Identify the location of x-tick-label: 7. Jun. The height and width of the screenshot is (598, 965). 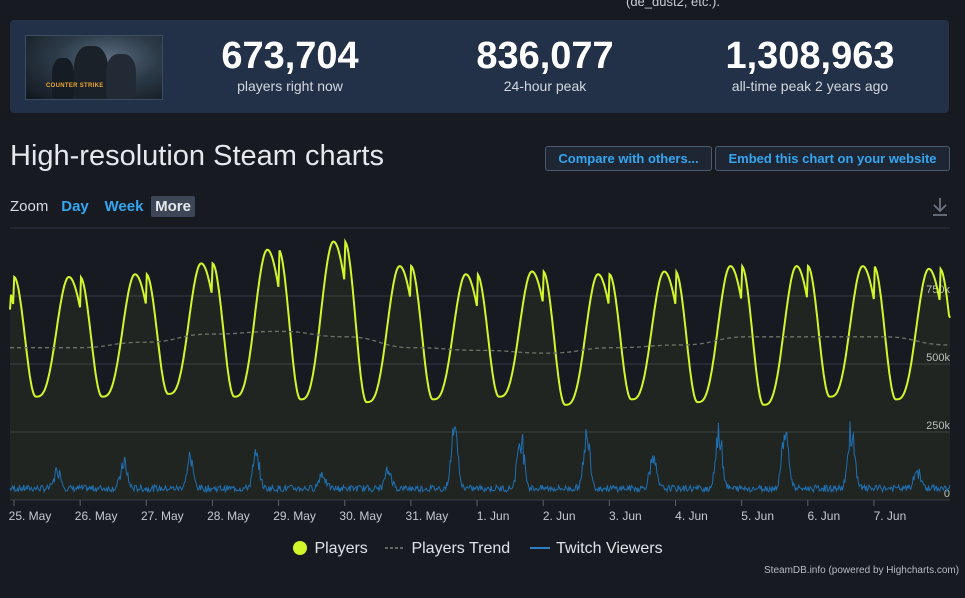
(890, 516).